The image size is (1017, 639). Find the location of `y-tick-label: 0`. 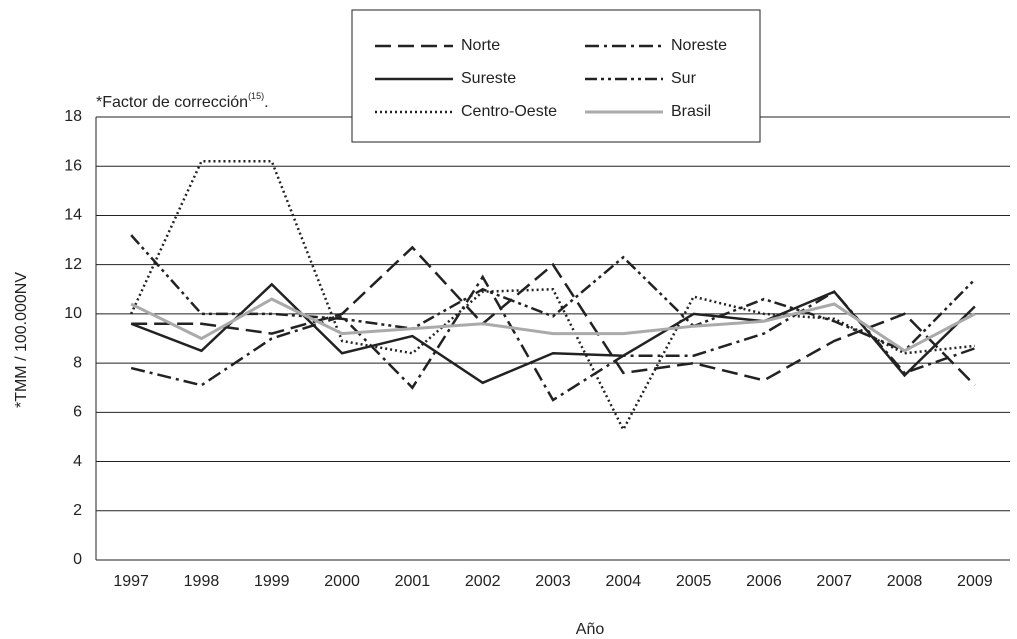

y-tick-label: 0 is located at coordinates (77, 559).